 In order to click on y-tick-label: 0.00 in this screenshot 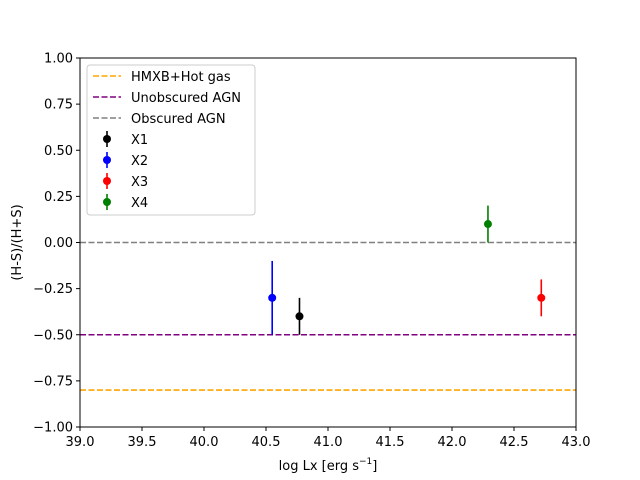, I will do `click(58, 243)`.